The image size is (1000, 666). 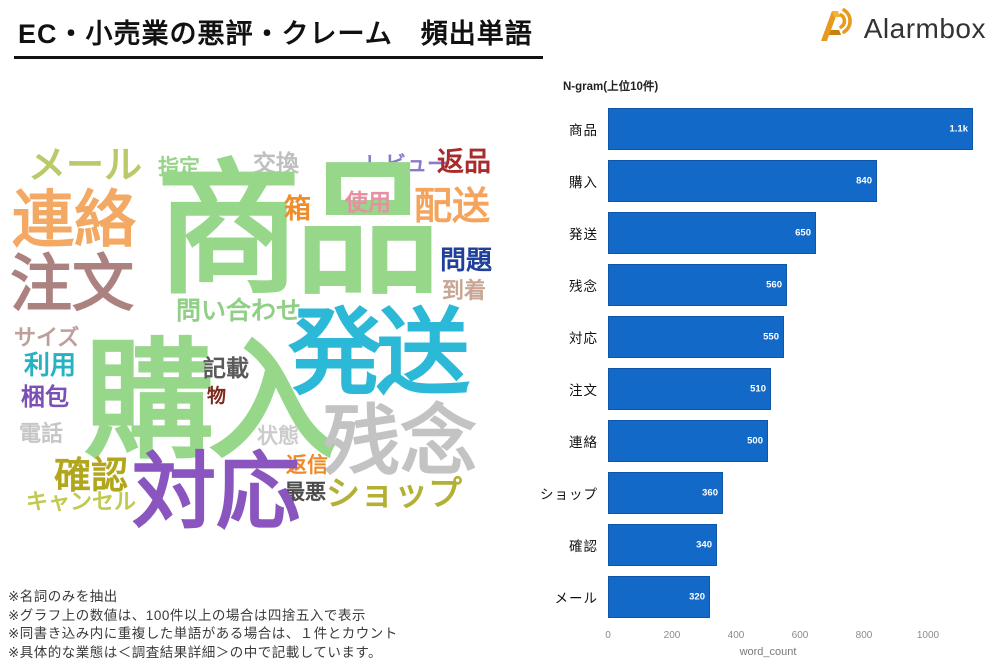 I want to click on word-cloud-word: 物, so click(x=217, y=396).